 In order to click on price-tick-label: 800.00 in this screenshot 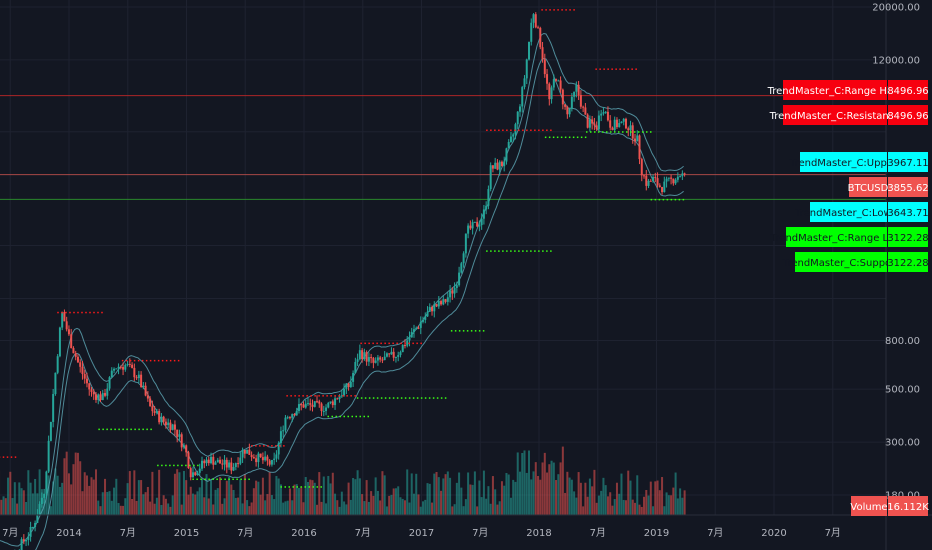, I will do `click(902, 341)`.